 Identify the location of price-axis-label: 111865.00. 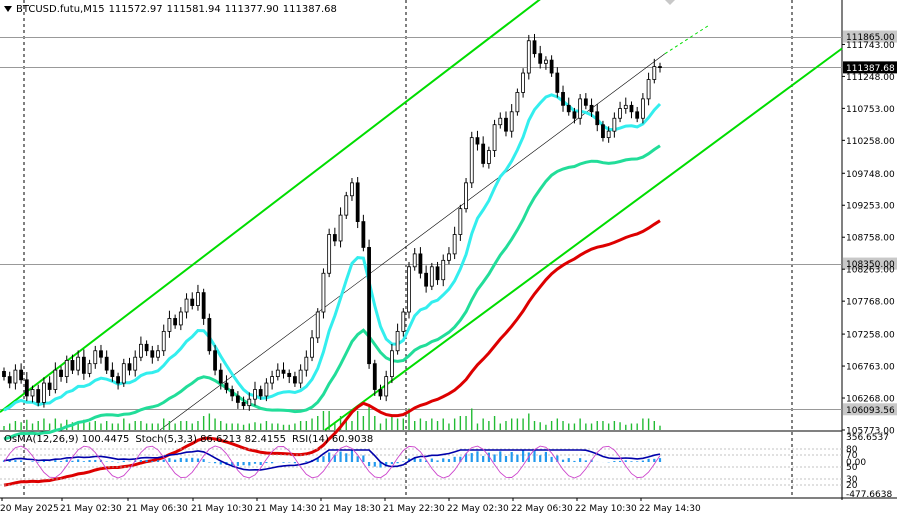
(870, 38).